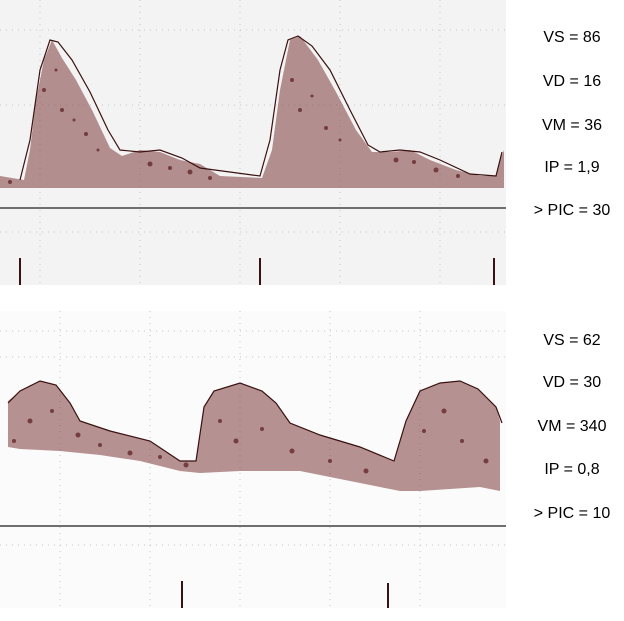 The width and height of the screenshot is (624, 621). What do you see at coordinates (254, 436) in the screenshot?
I see `spectral-waveform` at bounding box center [254, 436].